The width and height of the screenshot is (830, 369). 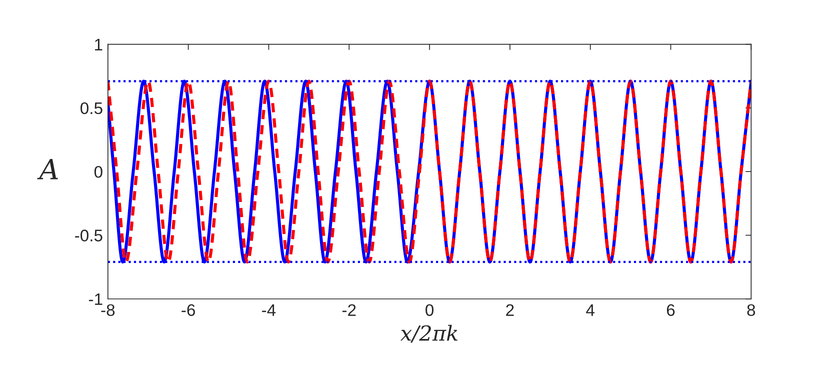 What do you see at coordinates (349, 310) in the screenshot?
I see `x-tick-label: -2` at bounding box center [349, 310].